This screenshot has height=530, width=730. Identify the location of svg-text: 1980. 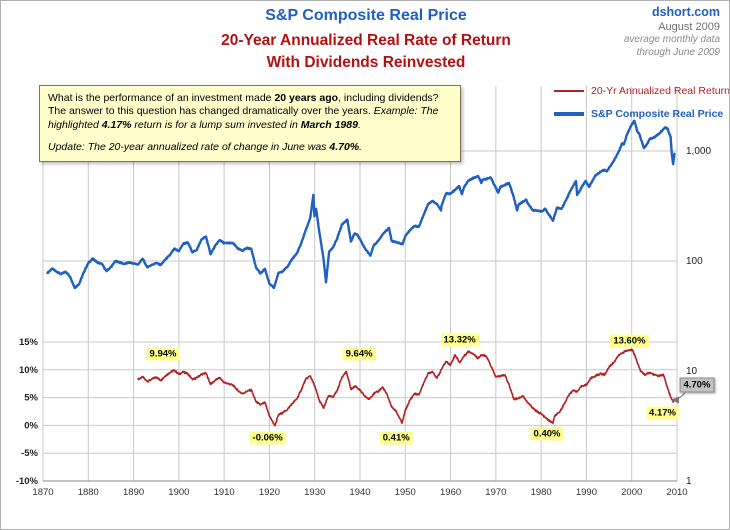
(541, 492).